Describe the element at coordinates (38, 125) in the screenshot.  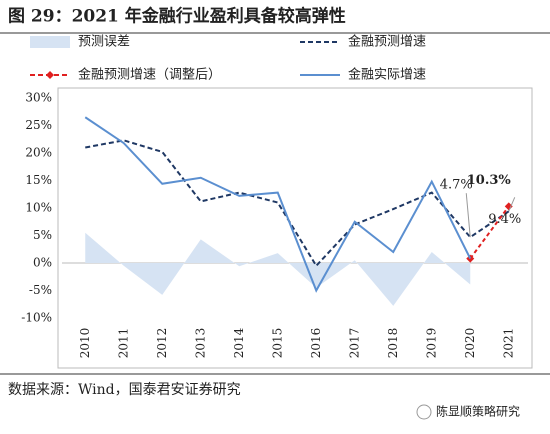
I see `y-tick-label: 25%` at that location.